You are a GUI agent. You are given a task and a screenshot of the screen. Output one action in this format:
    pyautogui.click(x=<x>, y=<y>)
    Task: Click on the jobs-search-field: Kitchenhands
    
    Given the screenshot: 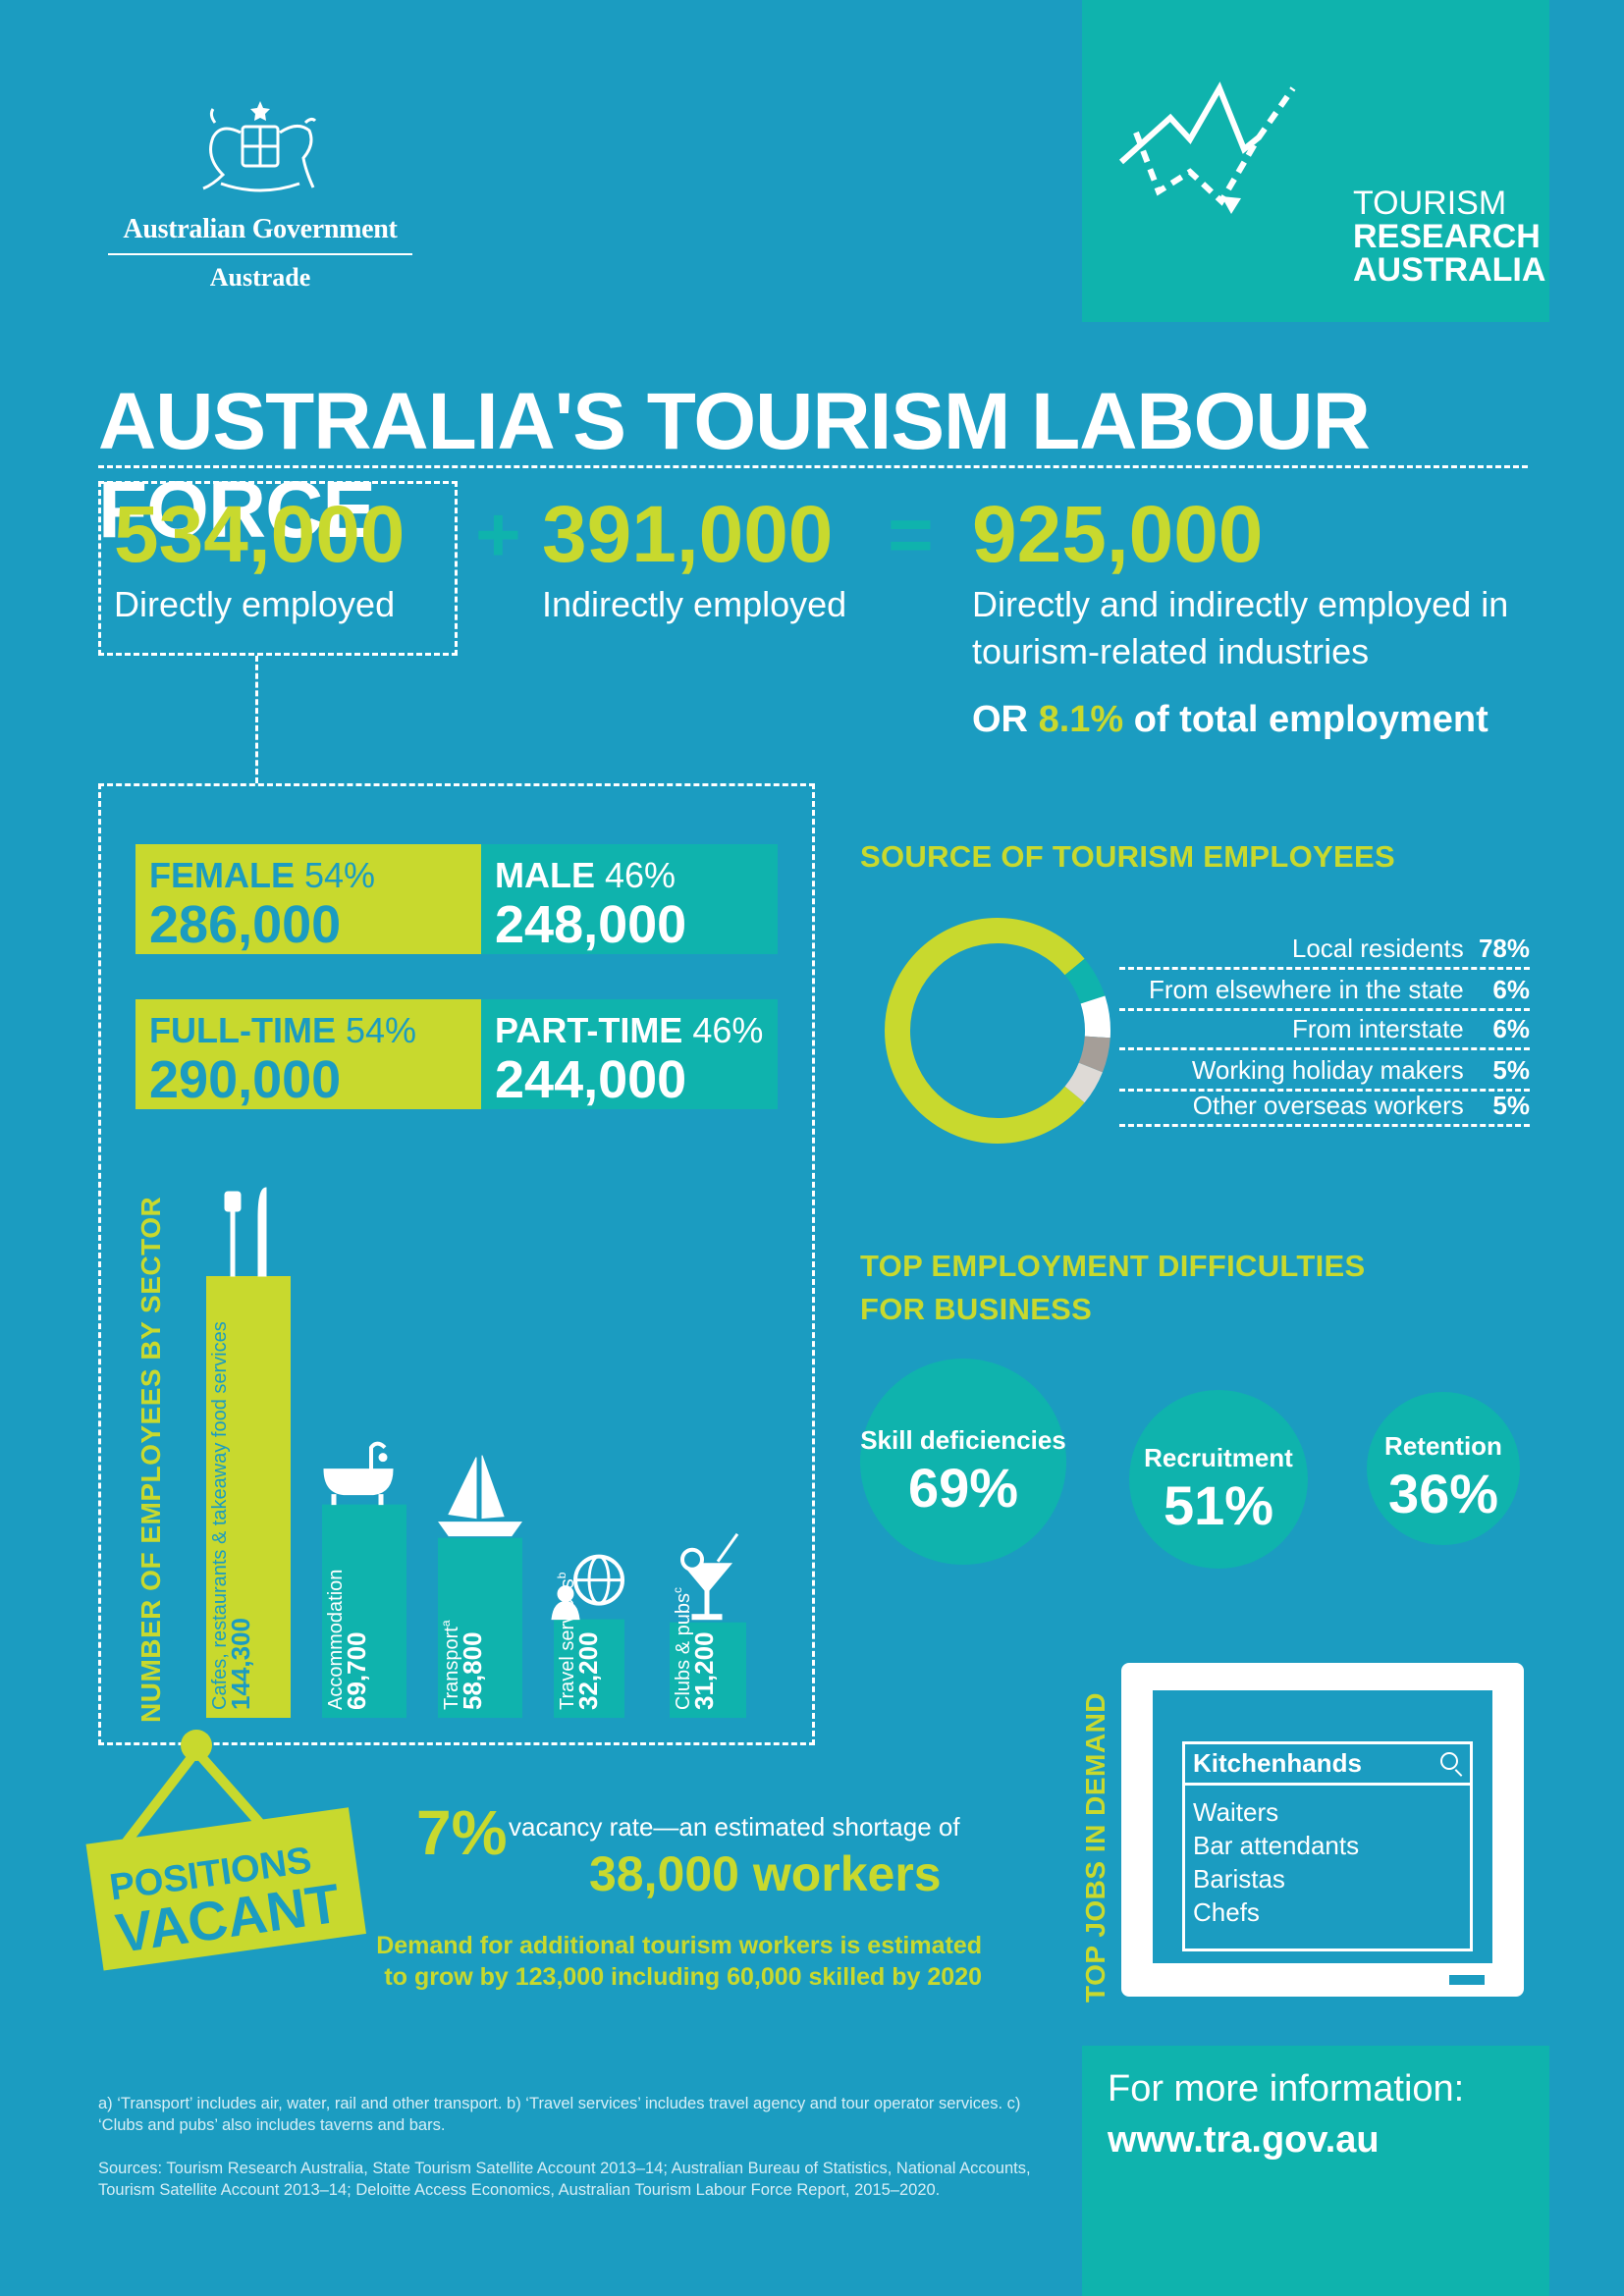 What is the action you would take?
    pyautogui.click(x=1327, y=1765)
    